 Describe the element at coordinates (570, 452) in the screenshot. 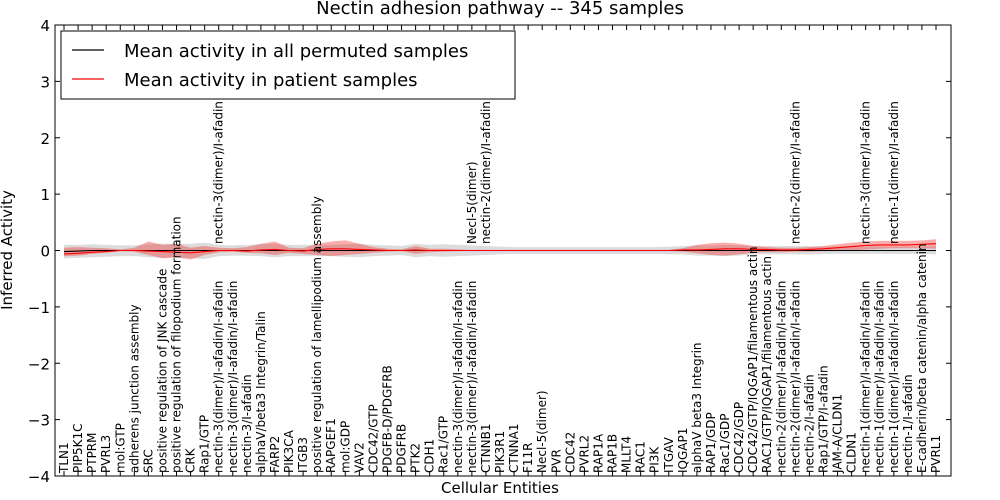

I see `x-tick-label: CDC42` at that location.